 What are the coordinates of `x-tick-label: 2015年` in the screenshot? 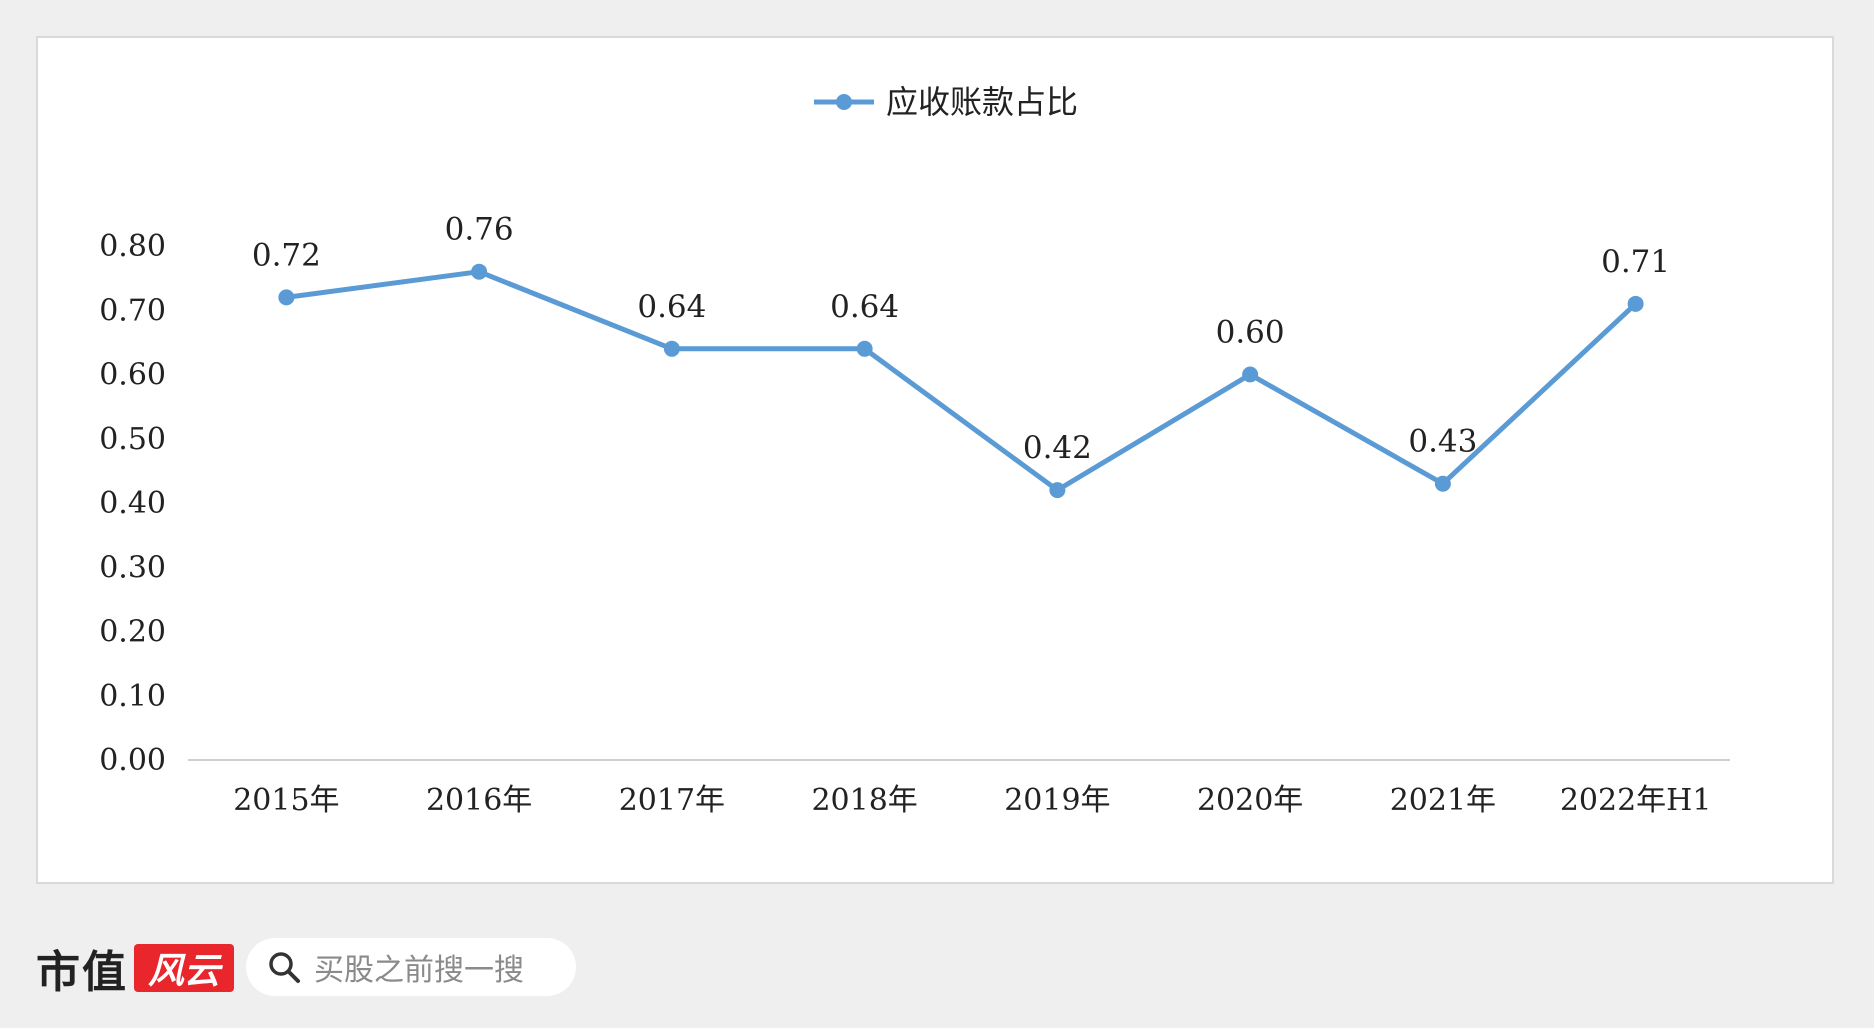 It's located at (286, 800).